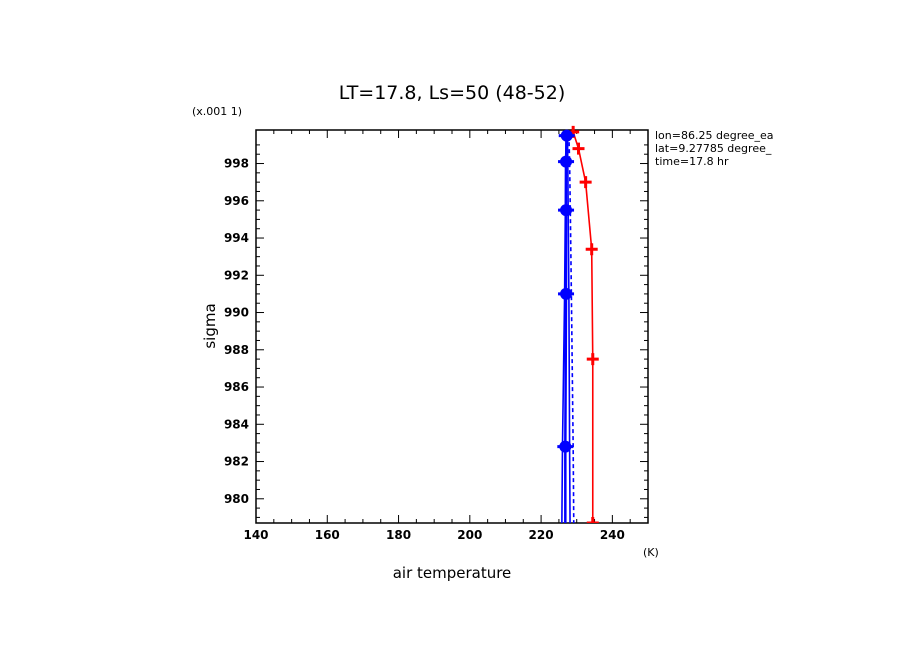 Image resolution: width=904 pixels, height=658 pixels. Describe the element at coordinates (612, 535) in the screenshot. I see `x-tick-label: 240` at that location.